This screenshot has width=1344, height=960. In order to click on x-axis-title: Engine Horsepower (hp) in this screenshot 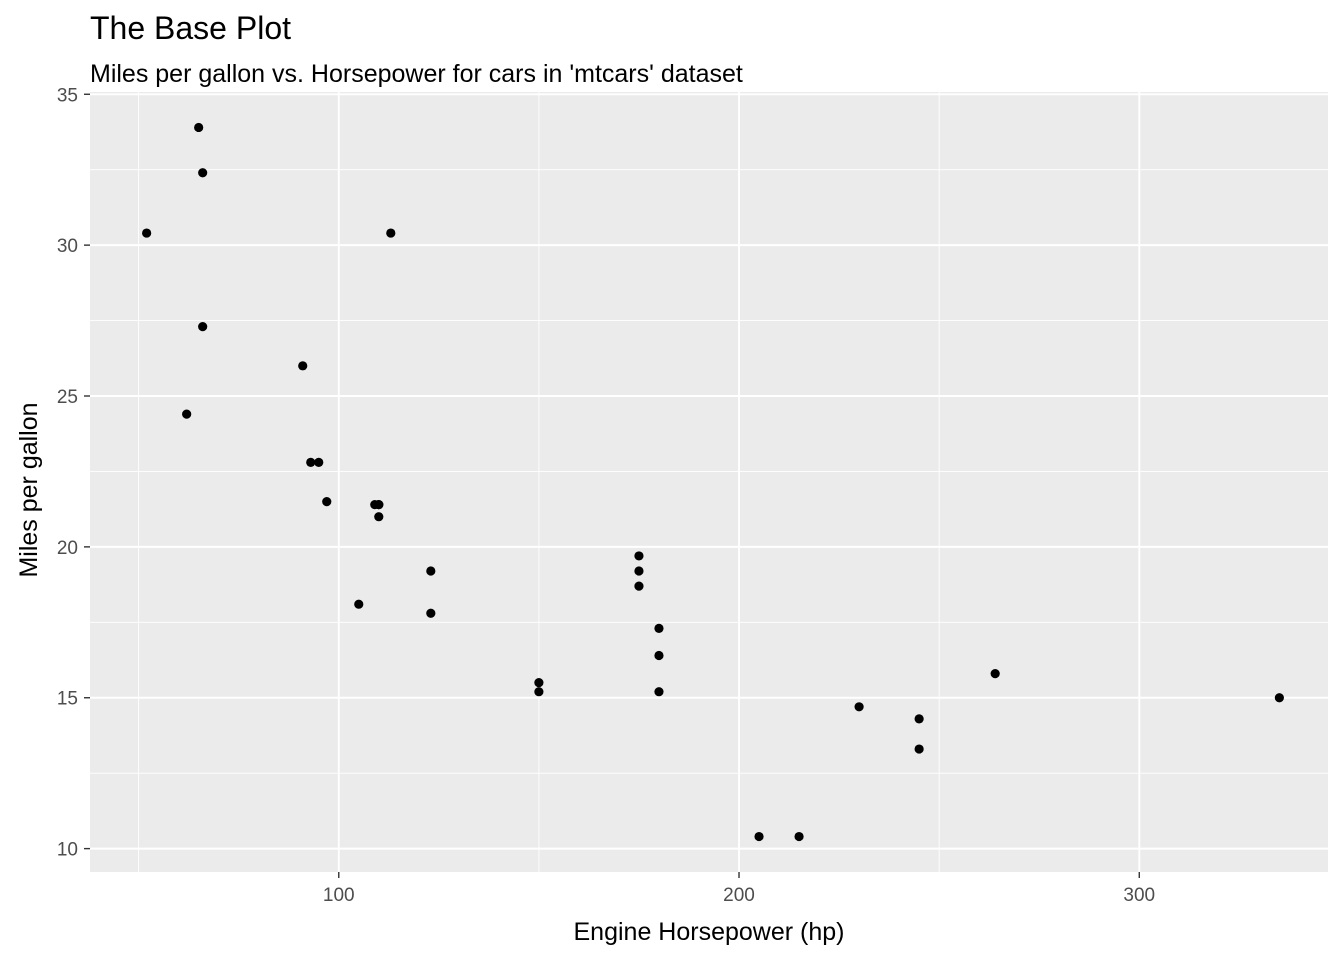, I will do `click(709, 932)`.